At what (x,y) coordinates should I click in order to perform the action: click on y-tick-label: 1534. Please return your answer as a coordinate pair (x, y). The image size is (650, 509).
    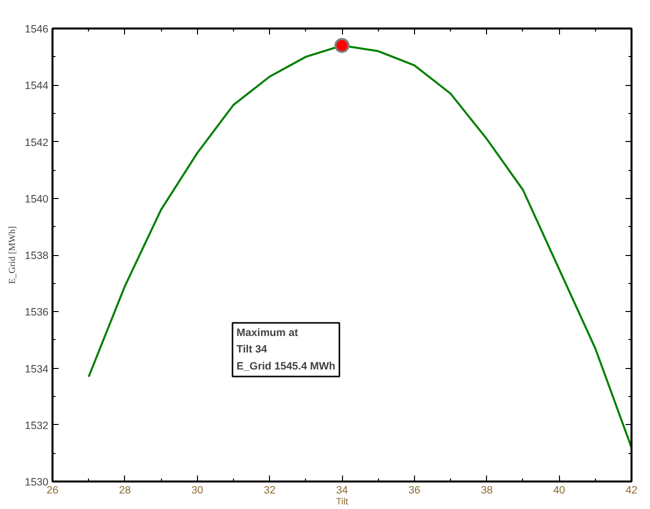
    Looking at the image, I should click on (36, 369).